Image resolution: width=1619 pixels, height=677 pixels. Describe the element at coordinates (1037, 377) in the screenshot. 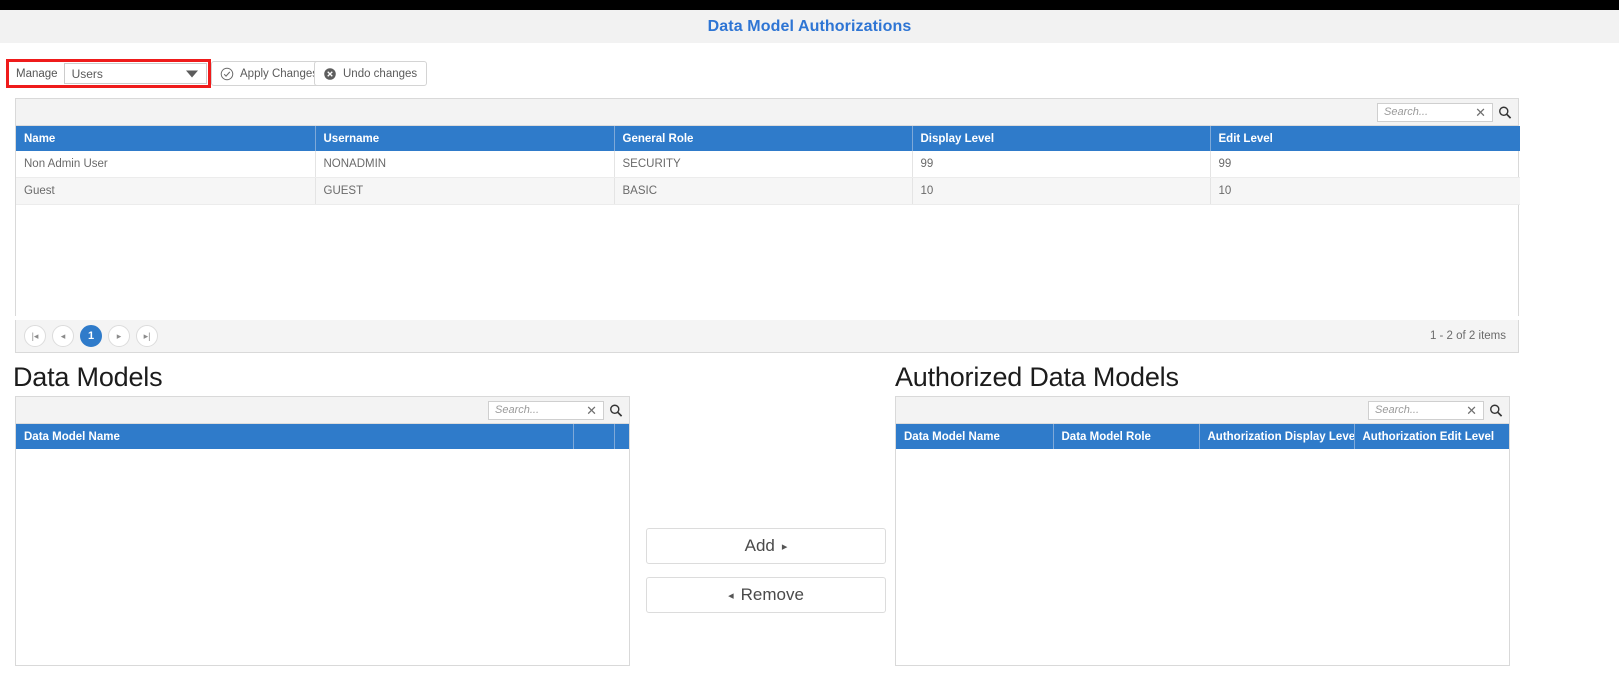

I see `authorized-data-models-heading: Authorized Data Models` at that location.